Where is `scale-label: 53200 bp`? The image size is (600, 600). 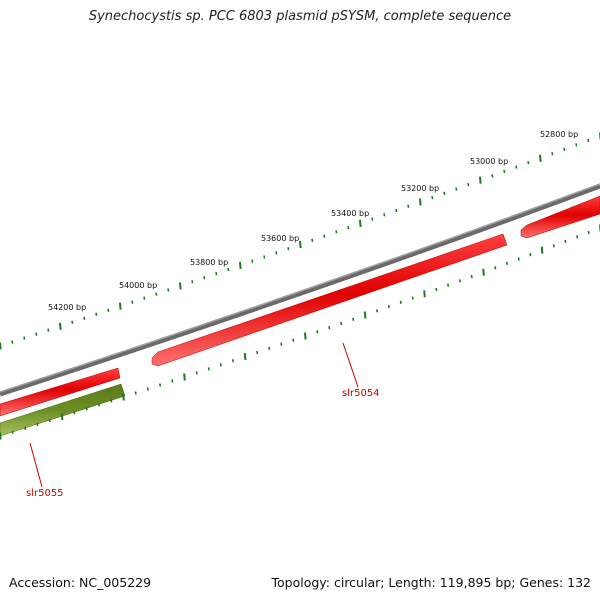
scale-label: 53200 bp is located at coordinates (420, 188).